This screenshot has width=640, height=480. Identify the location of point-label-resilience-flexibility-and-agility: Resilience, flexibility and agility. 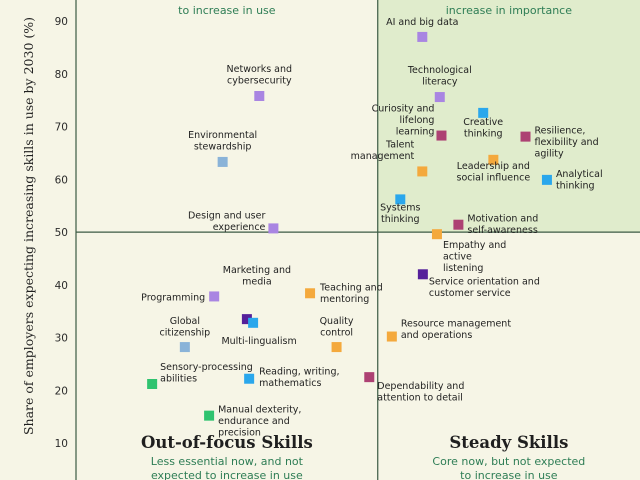
(567, 143).